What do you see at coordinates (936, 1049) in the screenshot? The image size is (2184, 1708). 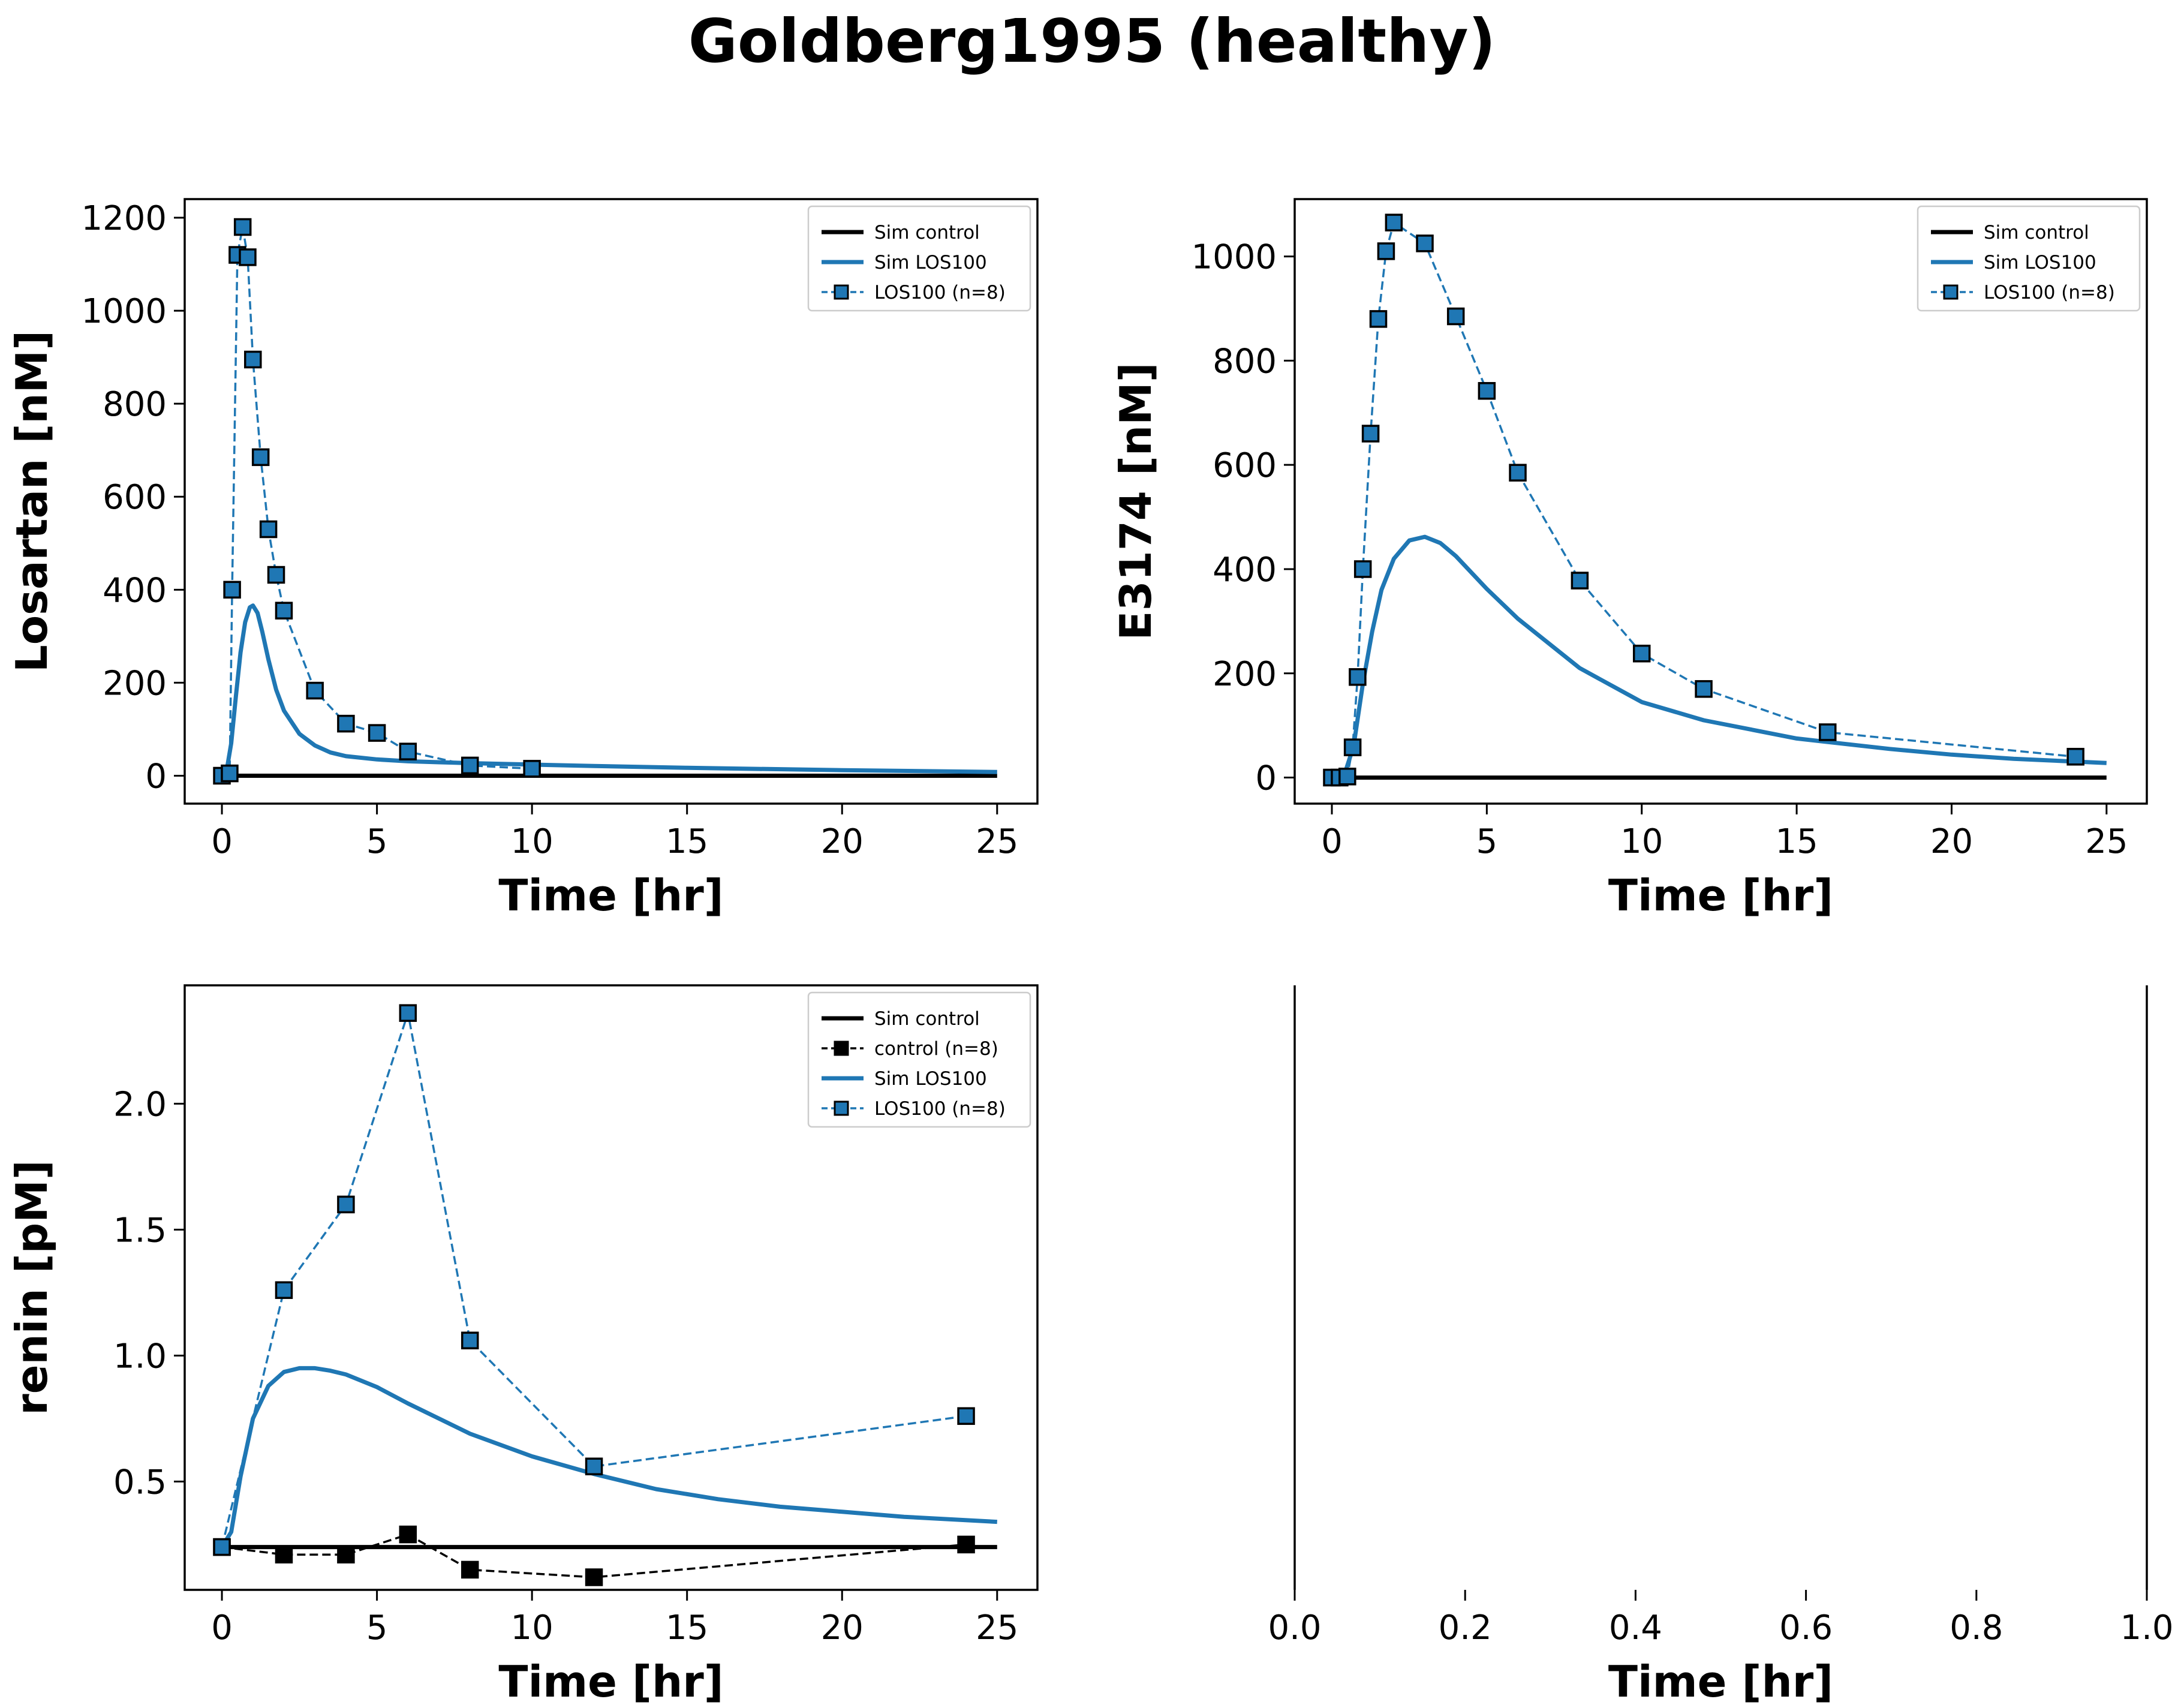 I see `legend-label: control (n=8)` at bounding box center [936, 1049].